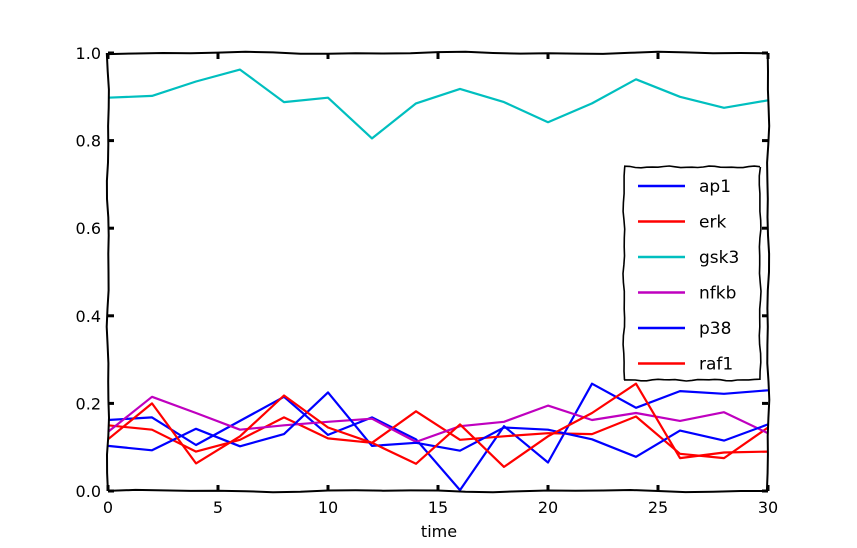  I want to click on x-tick-label: 20, so click(548, 507).